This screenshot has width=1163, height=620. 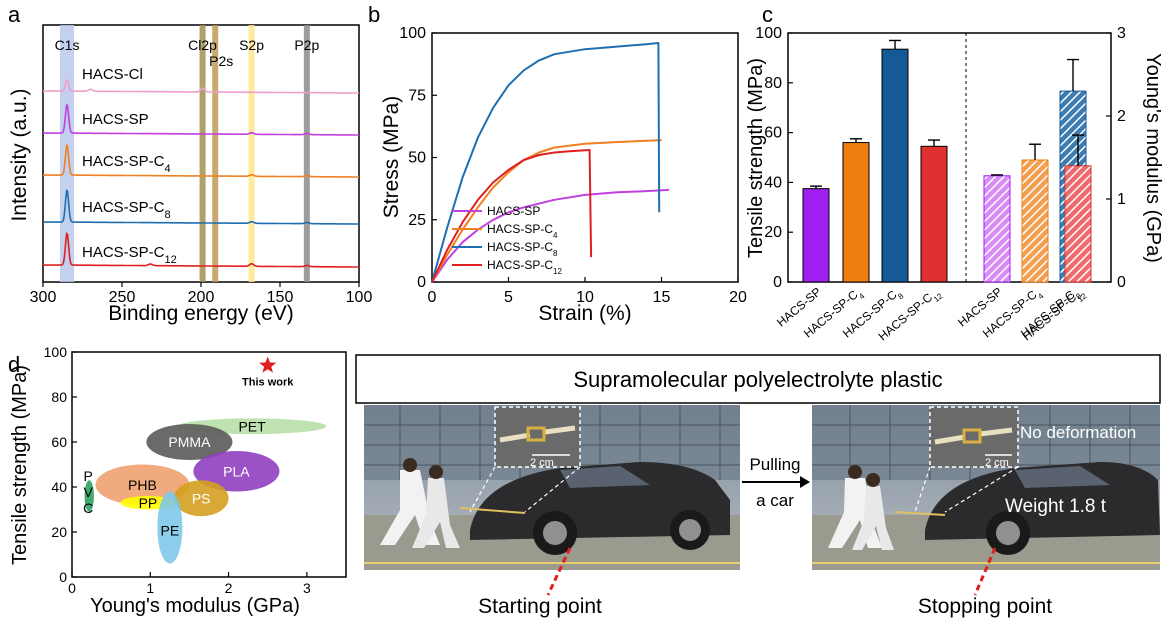 What do you see at coordinates (20, 465) in the screenshot?
I see `panel-d-y-axis-label: Tensile strength (MPa)` at bounding box center [20, 465].